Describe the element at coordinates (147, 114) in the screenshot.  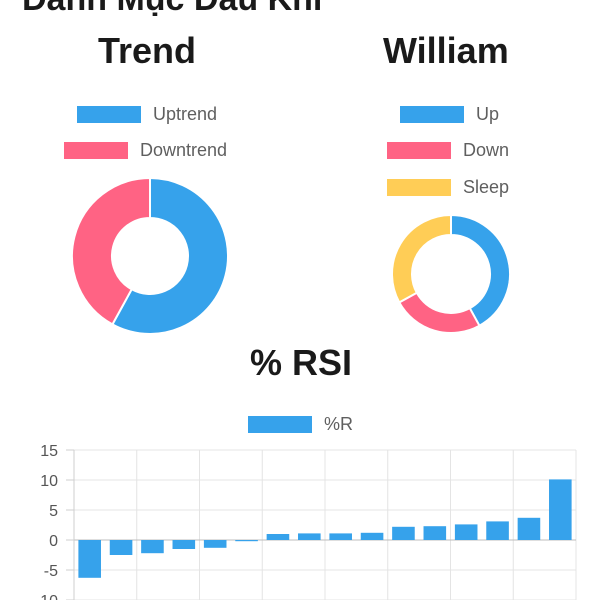
I see `trend-legend-uptrend: Uptrend` at that location.